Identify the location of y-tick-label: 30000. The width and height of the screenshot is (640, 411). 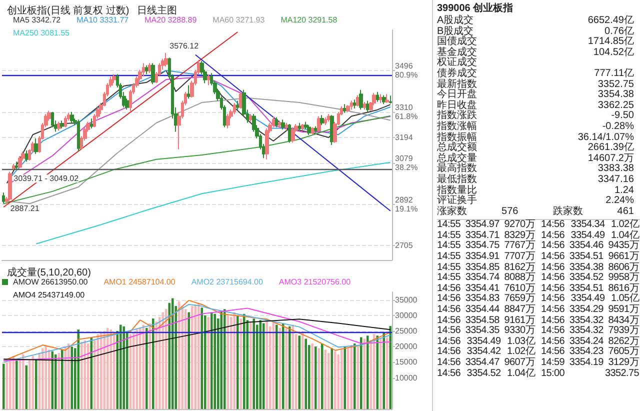
(406, 315).